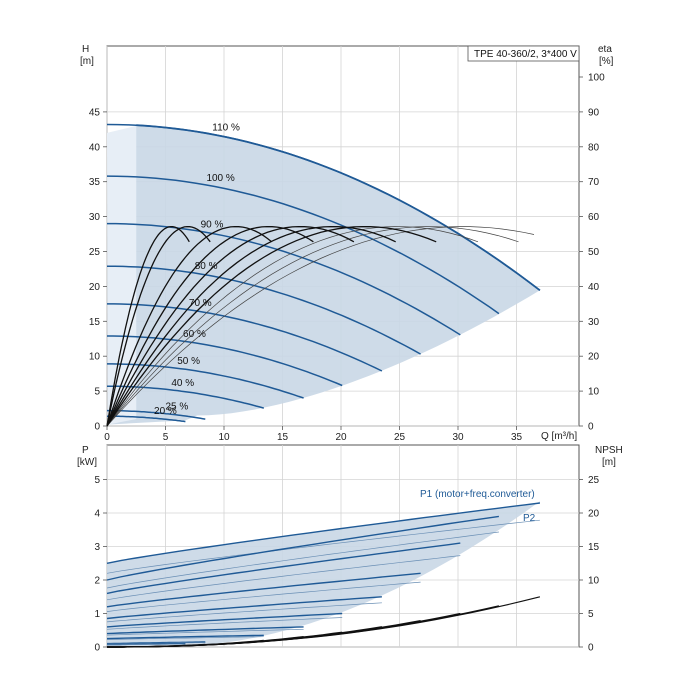  What do you see at coordinates (224, 437) in the screenshot?
I see `tick-label-x: 10` at bounding box center [224, 437].